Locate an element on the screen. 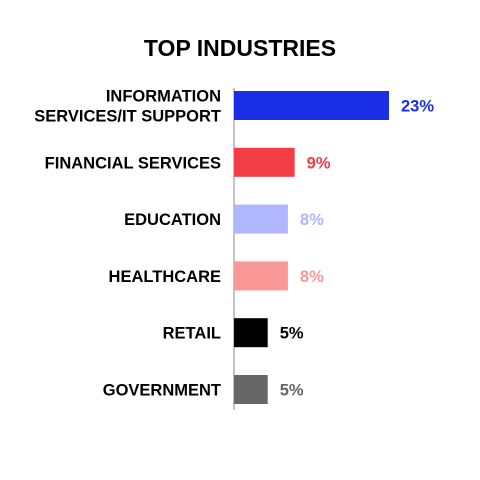 This screenshot has width=480, height=480. category-label-line: INFORMATION is located at coordinates (163, 97).